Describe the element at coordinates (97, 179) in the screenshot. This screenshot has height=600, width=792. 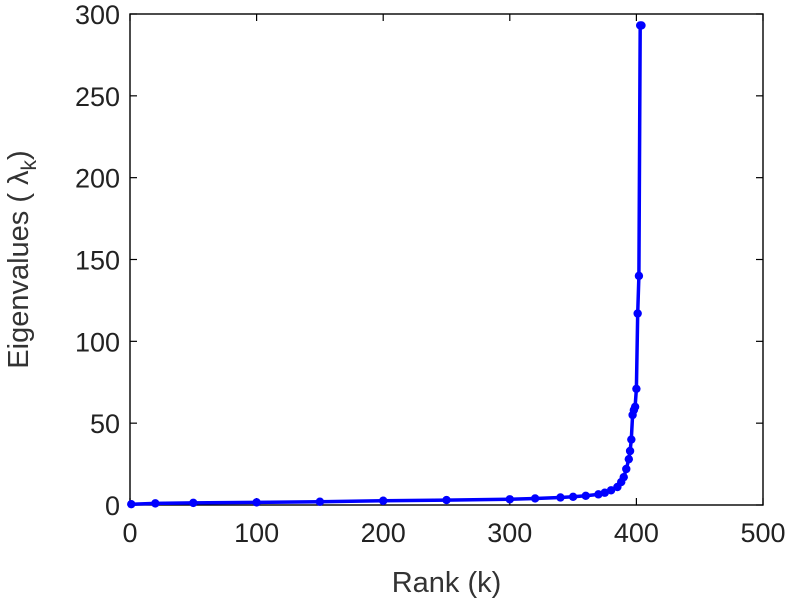
I see `y-tick-label: 200` at that location.